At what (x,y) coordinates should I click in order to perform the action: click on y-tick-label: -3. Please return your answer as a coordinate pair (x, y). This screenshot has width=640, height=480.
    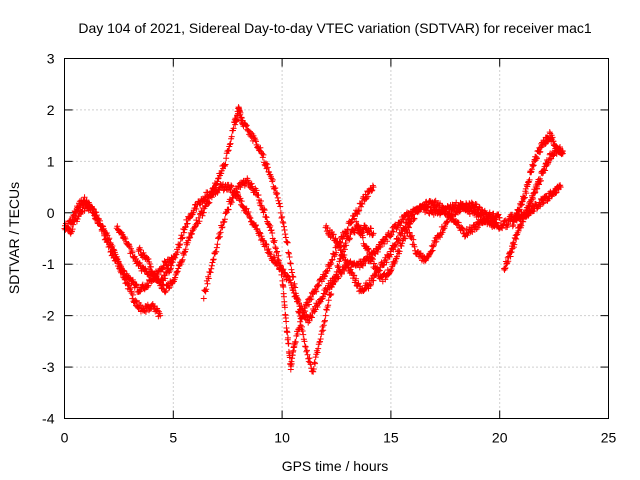
    Looking at the image, I should click on (48, 367).